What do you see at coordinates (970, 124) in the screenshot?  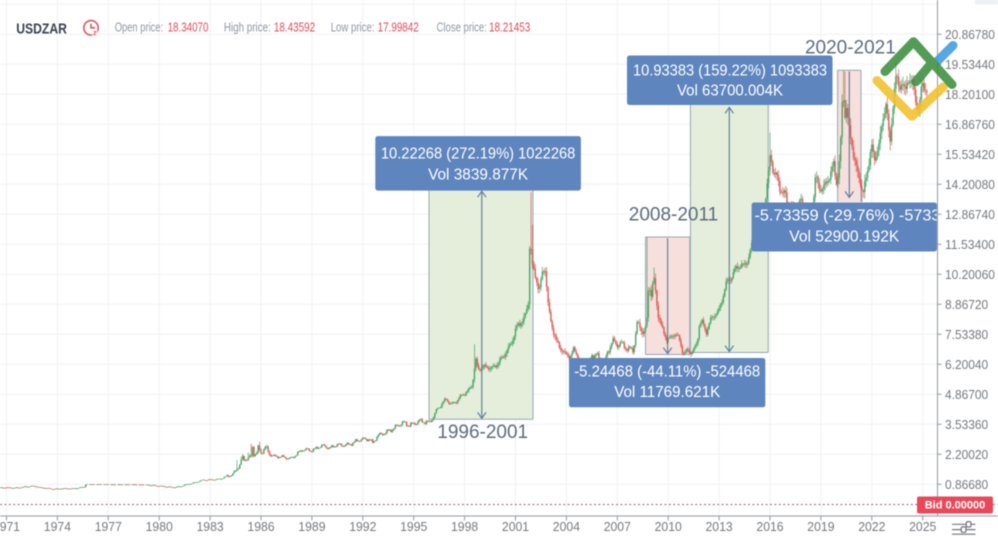 I see `svg-text: 16.86760` at bounding box center [970, 124].